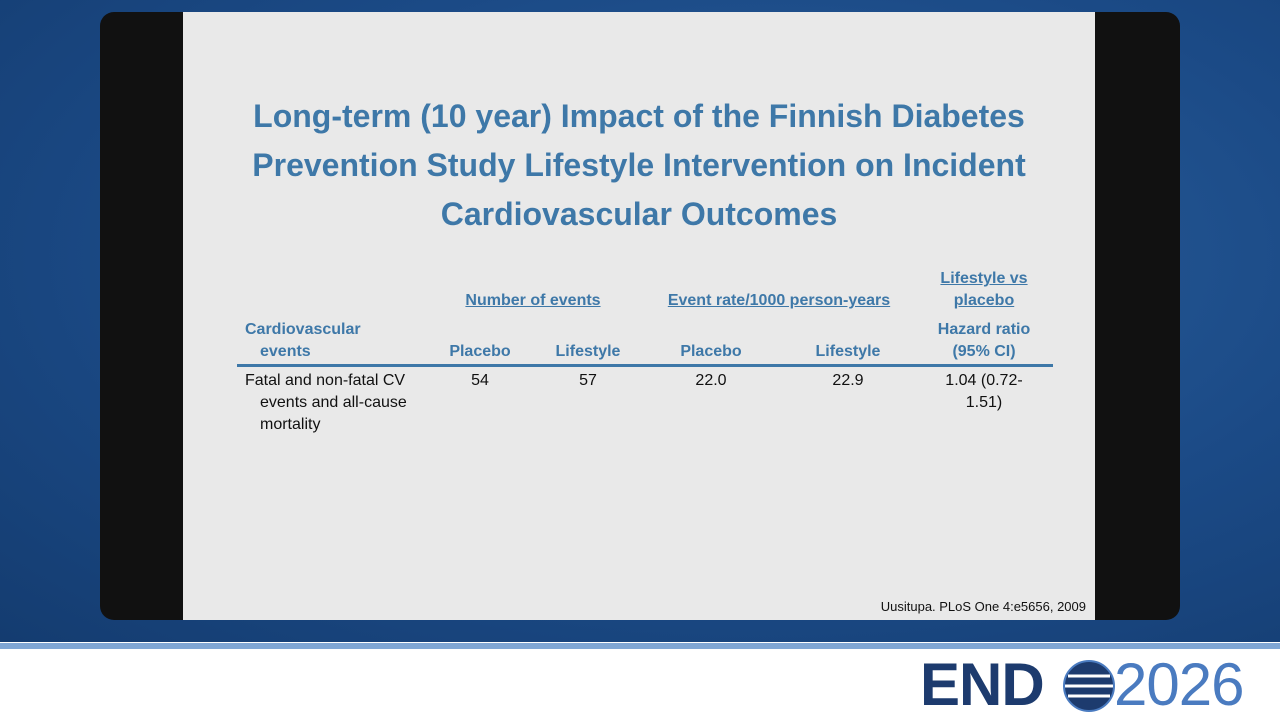 The height and width of the screenshot is (720, 1280). What do you see at coordinates (982, 684) in the screenshot?
I see `logo-text: END` at bounding box center [982, 684].